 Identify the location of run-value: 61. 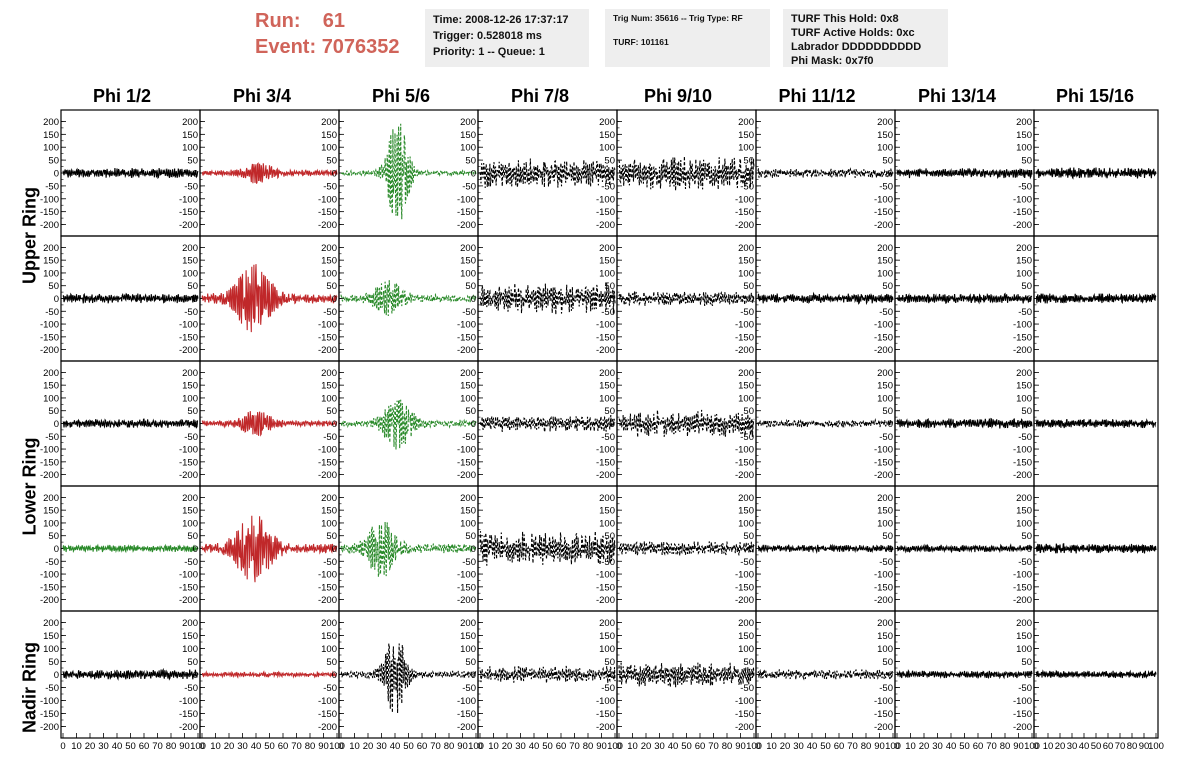
(334, 21).